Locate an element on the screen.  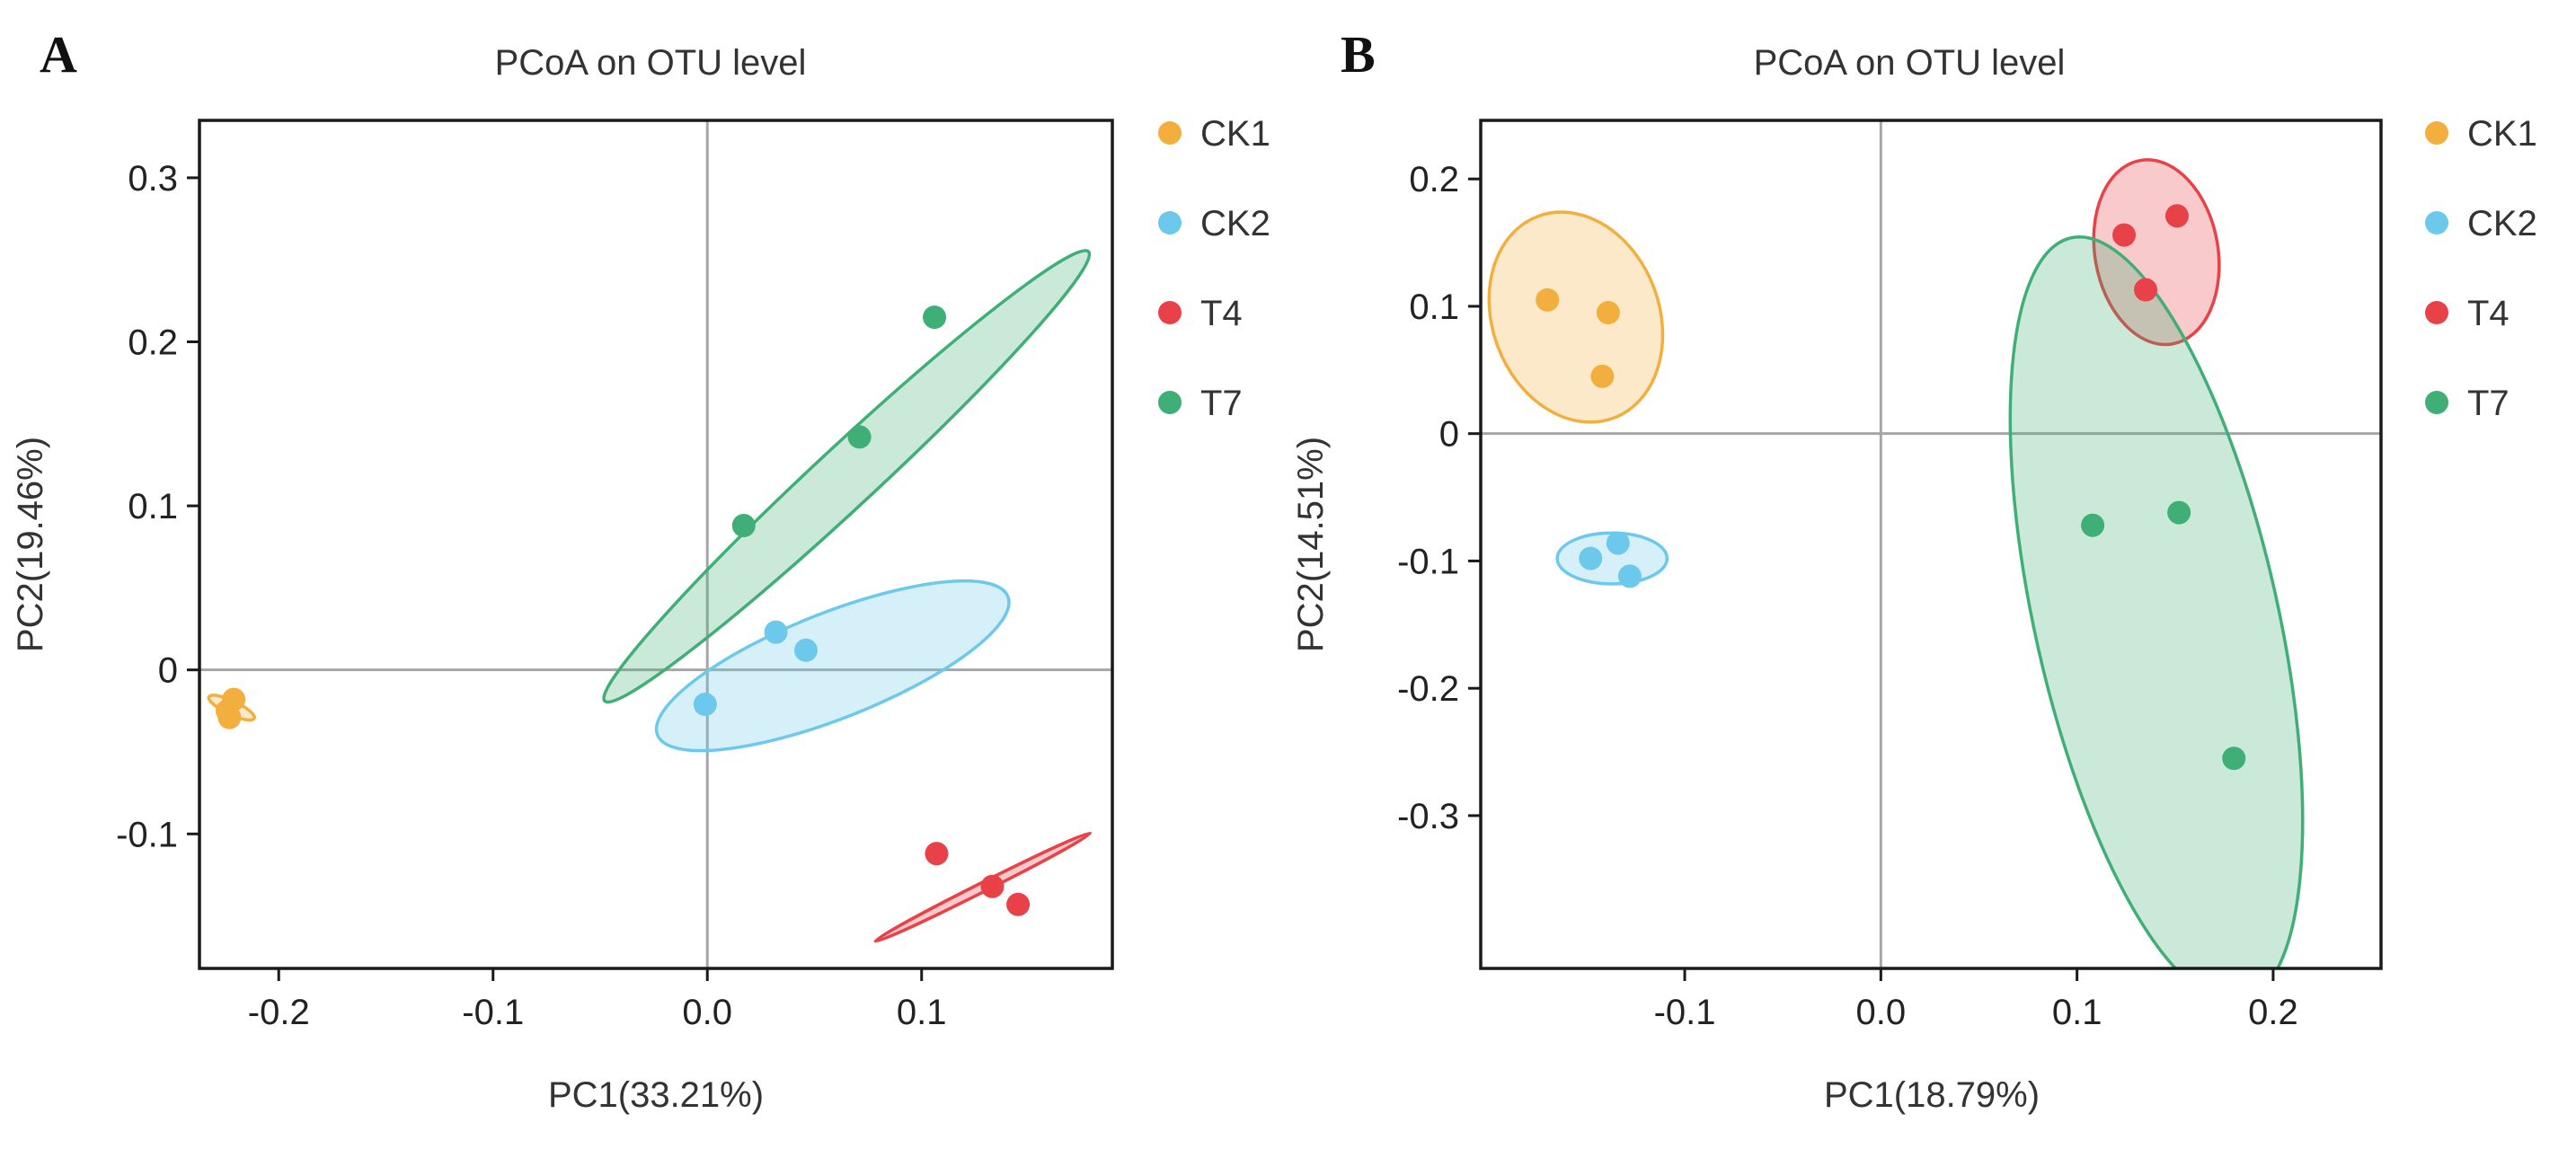
y-axis-title: PC2(19.46%) is located at coordinates (31, 544).